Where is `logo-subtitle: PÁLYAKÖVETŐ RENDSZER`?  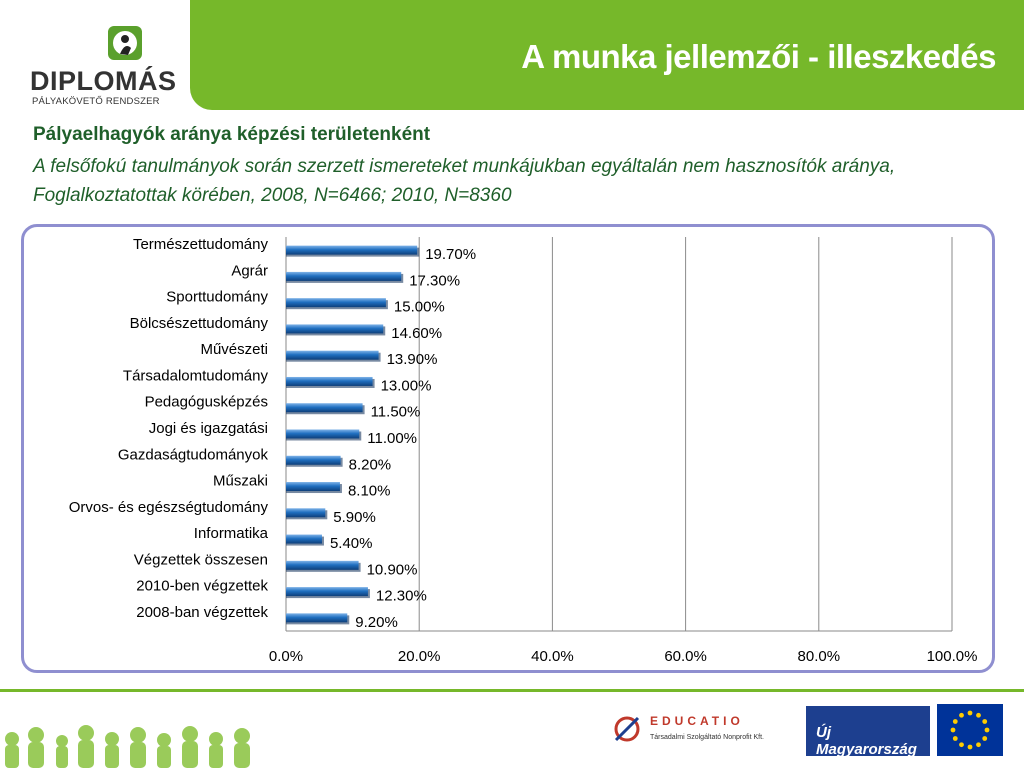 logo-subtitle: PÁLYAKÖVETŐ RENDSZER is located at coordinates (96, 101).